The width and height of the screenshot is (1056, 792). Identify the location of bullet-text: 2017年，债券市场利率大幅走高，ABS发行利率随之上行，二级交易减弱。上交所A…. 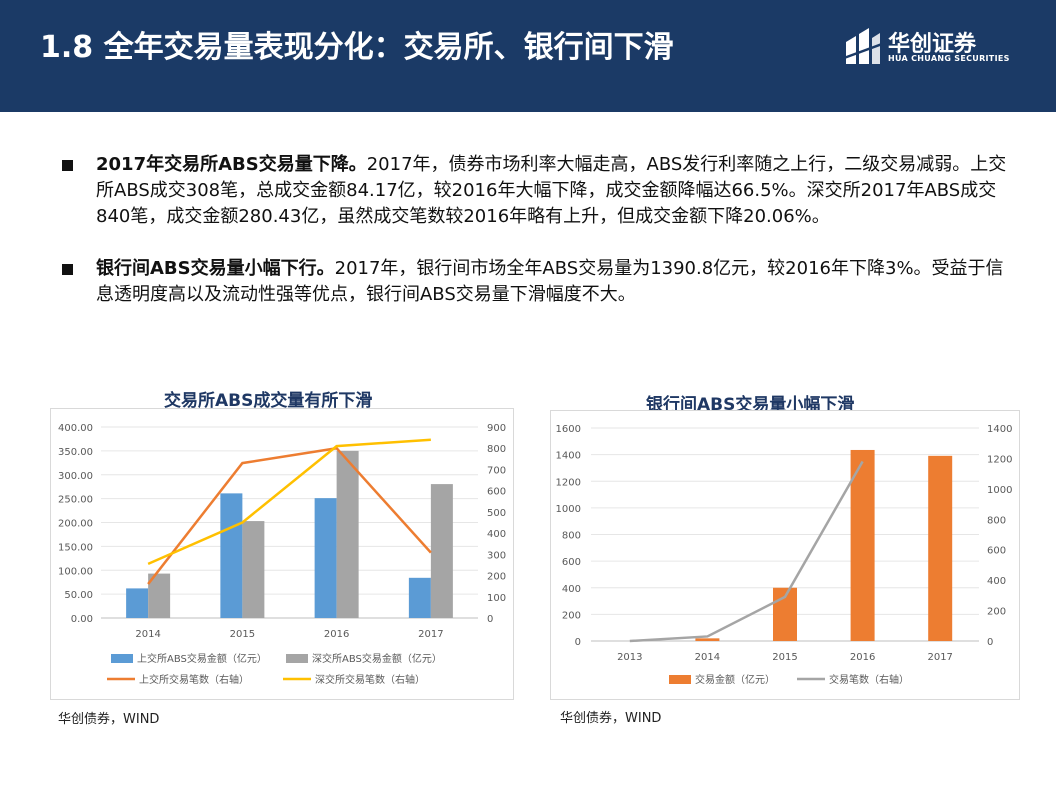
(551, 190).